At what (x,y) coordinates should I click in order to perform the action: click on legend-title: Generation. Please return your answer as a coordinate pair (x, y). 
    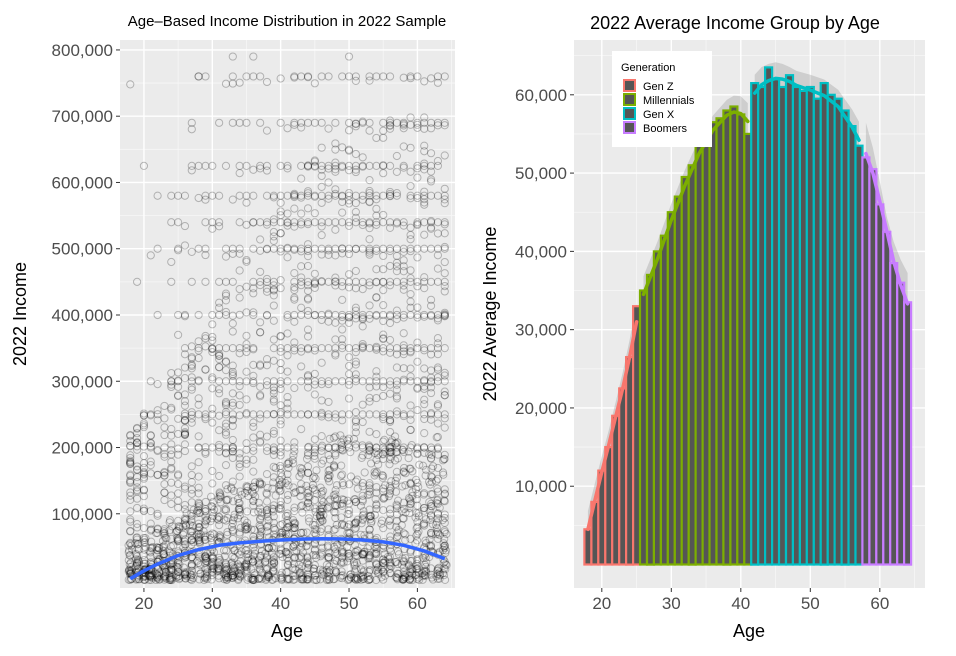
    Looking at the image, I should click on (648, 68).